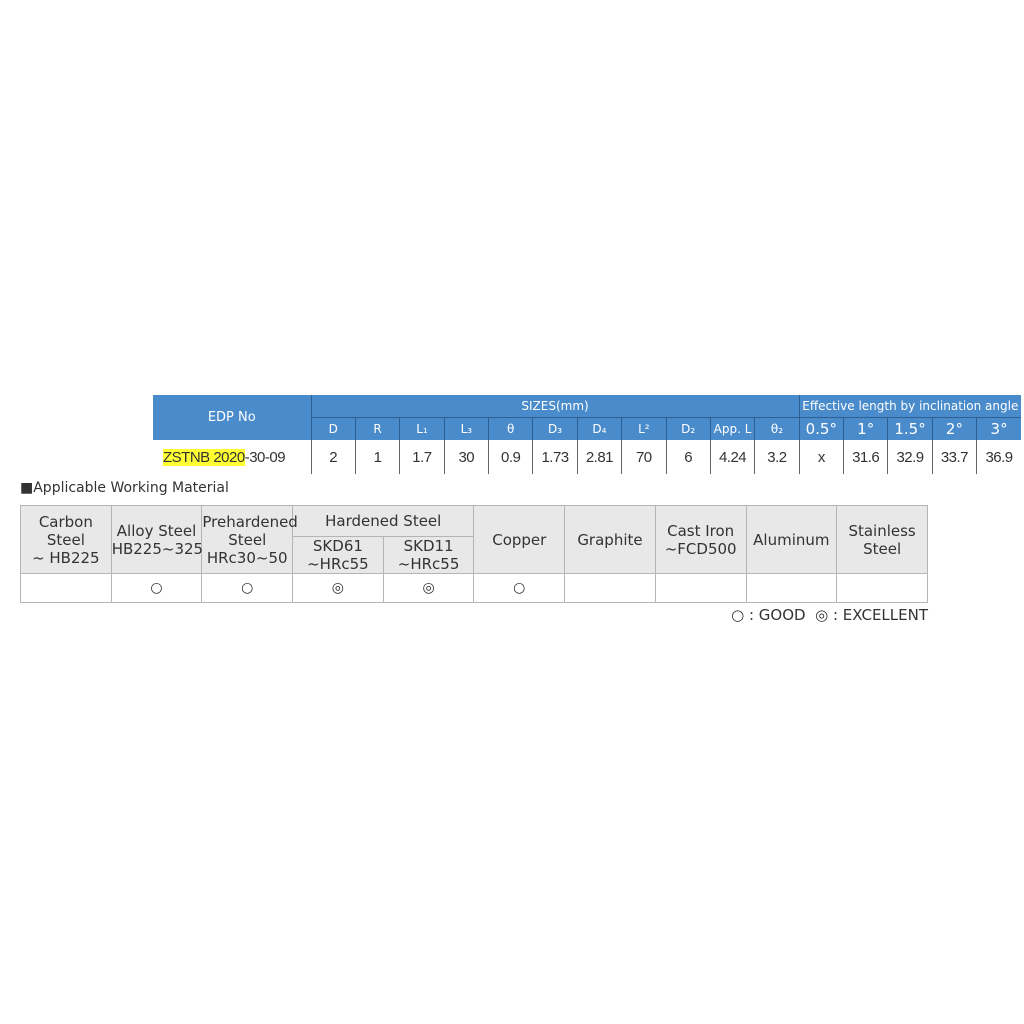 This screenshot has height=1024, width=1024. Describe the element at coordinates (466, 428) in the screenshot. I see `column-header: L₃` at that location.